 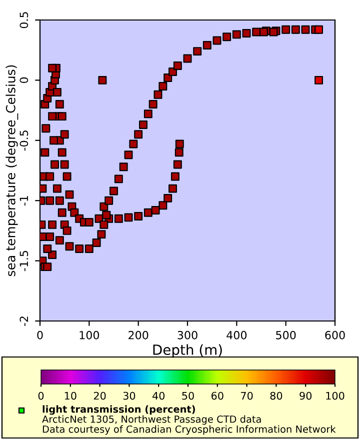 What do you see at coordinates (24, 80) in the screenshot?
I see `y-tick-label: 0` at bounding box center [24, 80].